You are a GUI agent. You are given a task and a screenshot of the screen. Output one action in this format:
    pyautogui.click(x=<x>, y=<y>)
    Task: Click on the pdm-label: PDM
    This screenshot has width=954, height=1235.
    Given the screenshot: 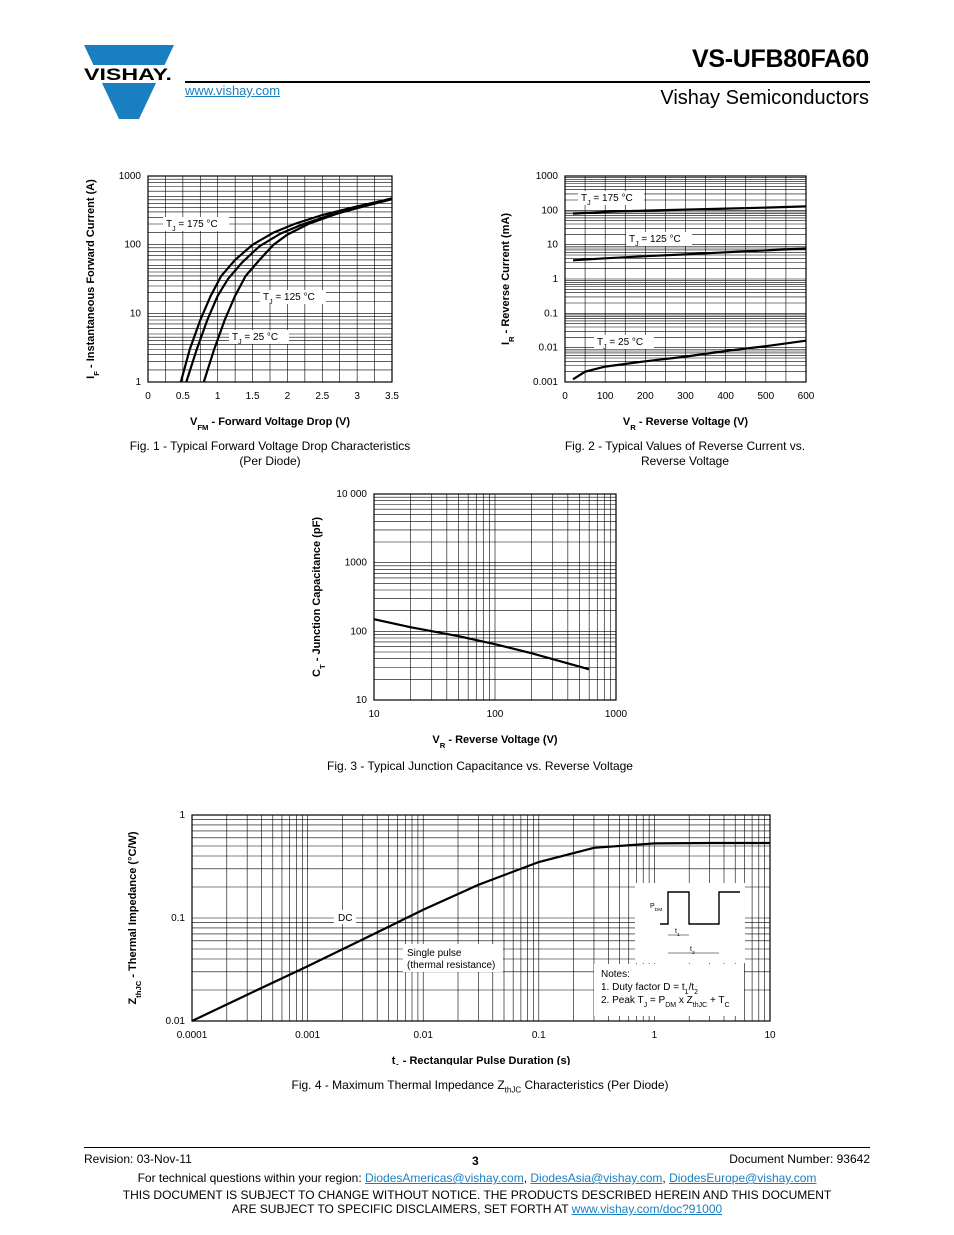 What is the action you would take?
    pyautogui.click(x=656, y=908)
    